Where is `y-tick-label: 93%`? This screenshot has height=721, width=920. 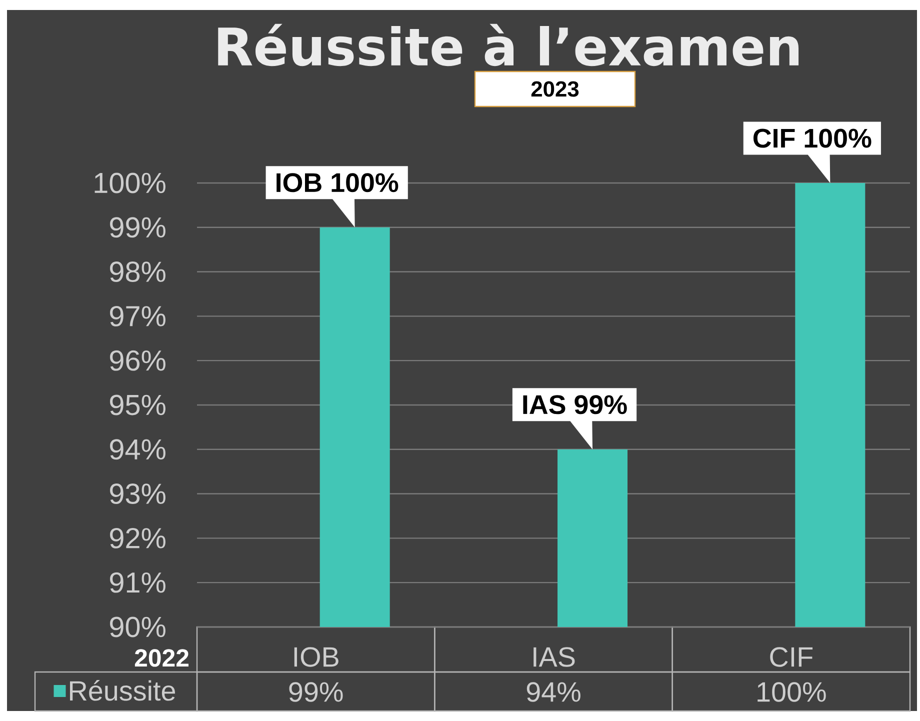 y-tick-label: 93% is located at coordinates (138, 494).